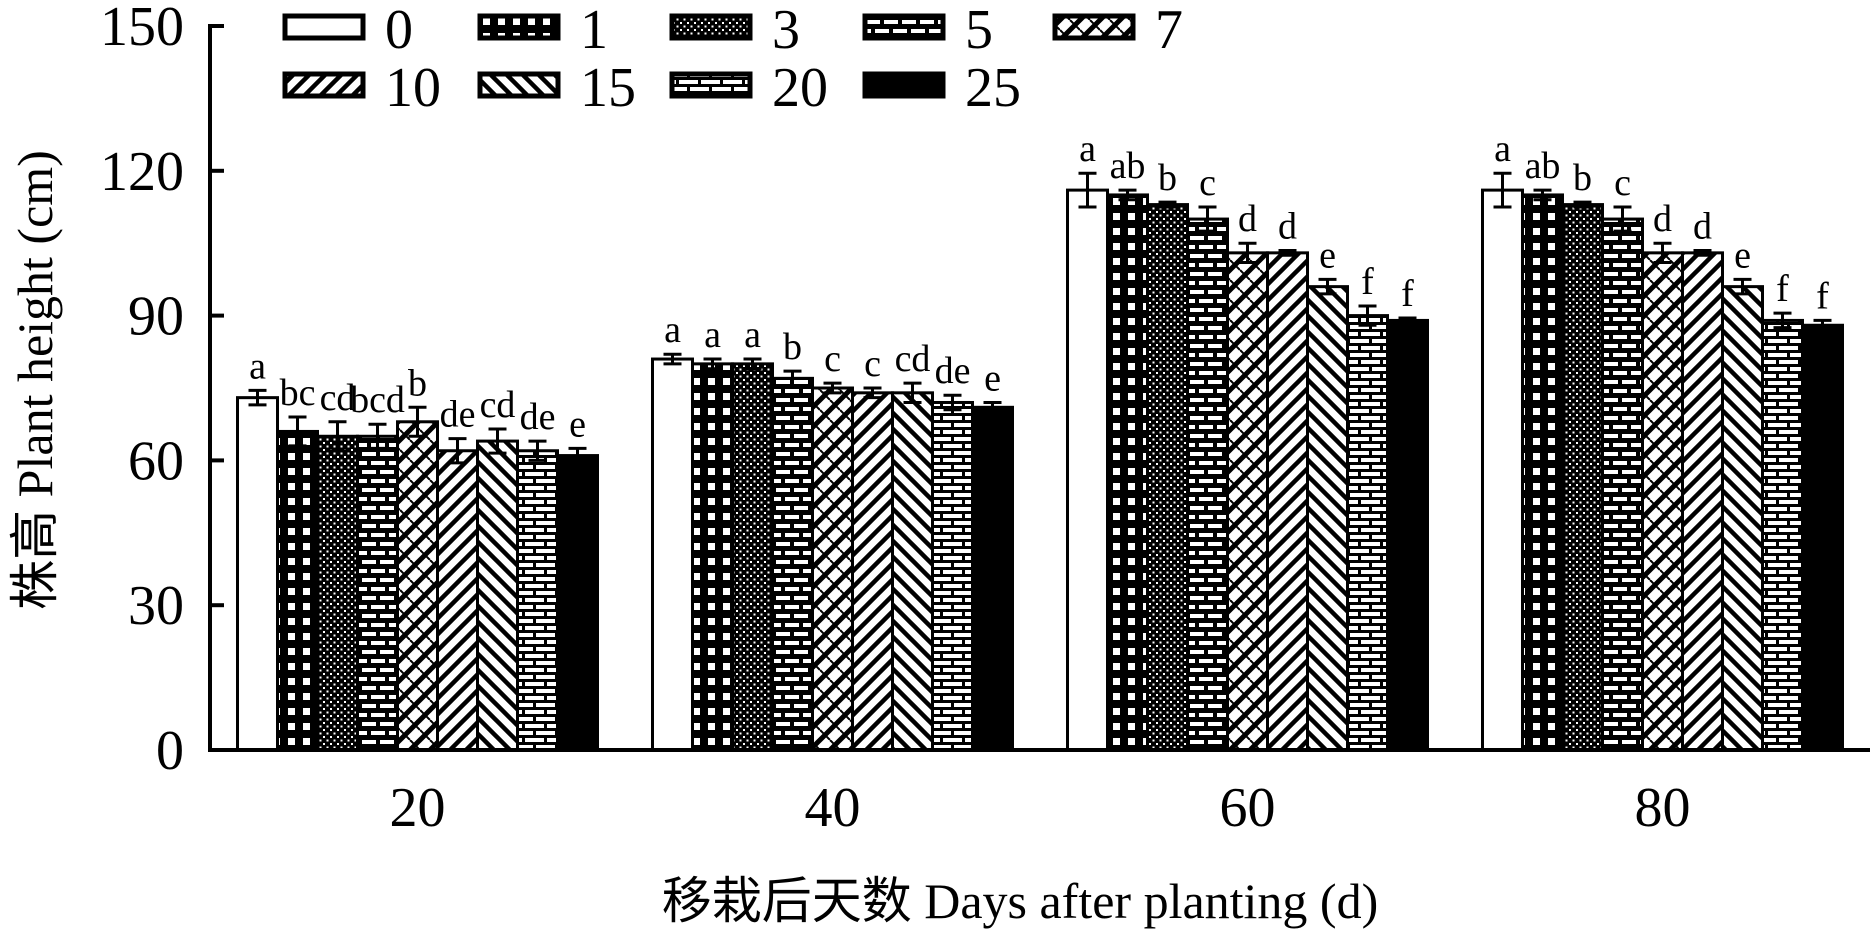 This screenshot has height=930, width=1874. What do you see at coordinates (418, 808) in the screenshot?
I see `x-tick-label: 20` at bounding box center [418, 808].